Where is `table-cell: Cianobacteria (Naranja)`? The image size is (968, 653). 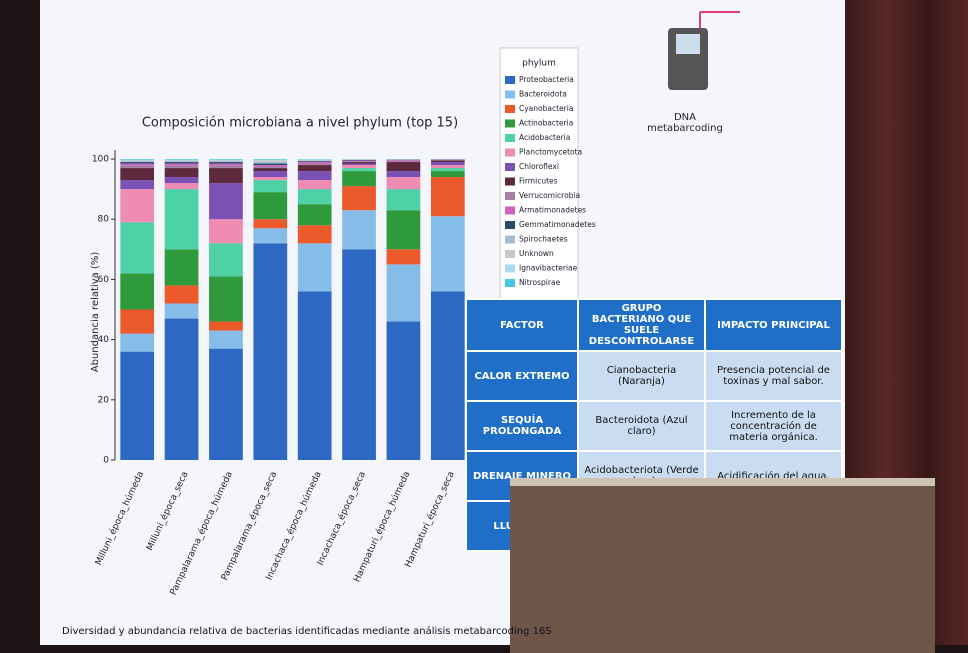
table-cell: Cianobacteria (Naranja) is located at coordinates (641, 376).